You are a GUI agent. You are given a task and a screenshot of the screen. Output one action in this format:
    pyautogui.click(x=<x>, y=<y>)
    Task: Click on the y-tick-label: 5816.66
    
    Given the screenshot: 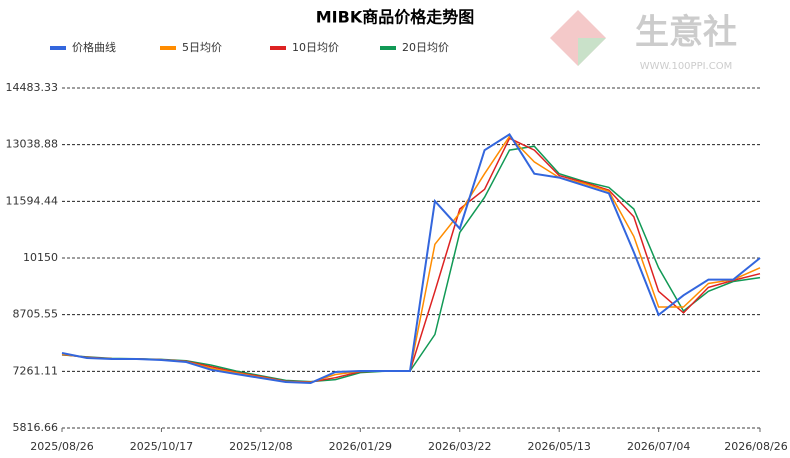 What is the action you would take?
    pyautogui.click(x=36, y=427)
    